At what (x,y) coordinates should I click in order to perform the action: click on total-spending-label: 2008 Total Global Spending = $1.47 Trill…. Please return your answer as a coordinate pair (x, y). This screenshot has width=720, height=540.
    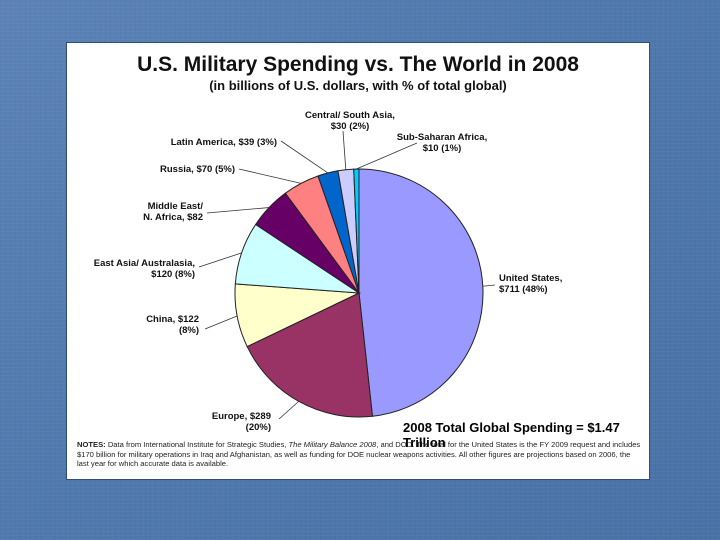
    Looking at the image, I should click on (511, 435).